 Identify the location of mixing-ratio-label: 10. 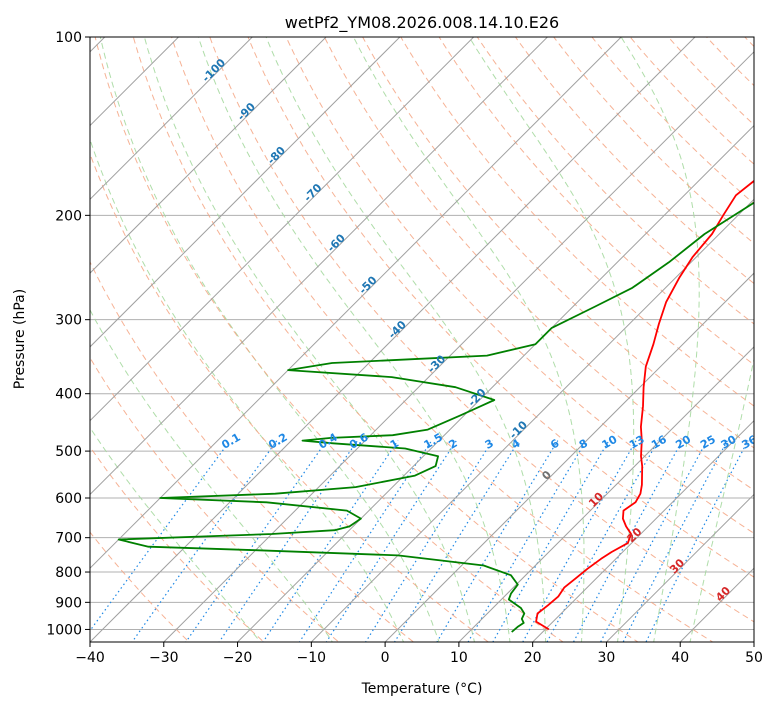
(610, 442).